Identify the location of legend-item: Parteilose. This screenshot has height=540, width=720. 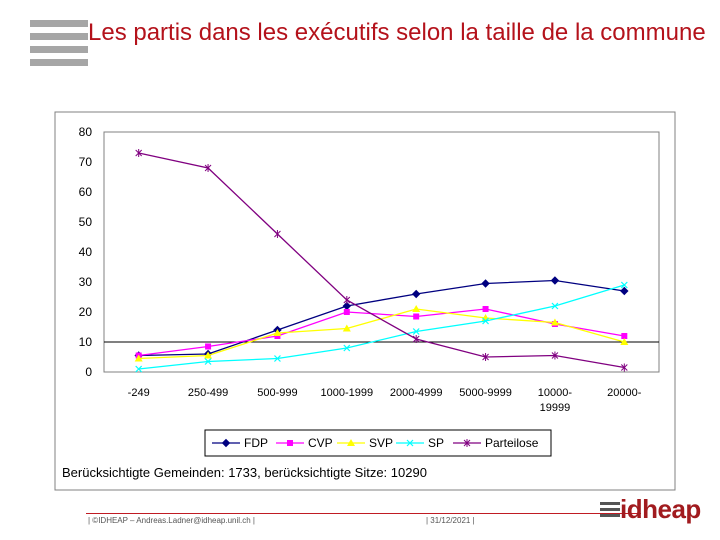
(496, 443).